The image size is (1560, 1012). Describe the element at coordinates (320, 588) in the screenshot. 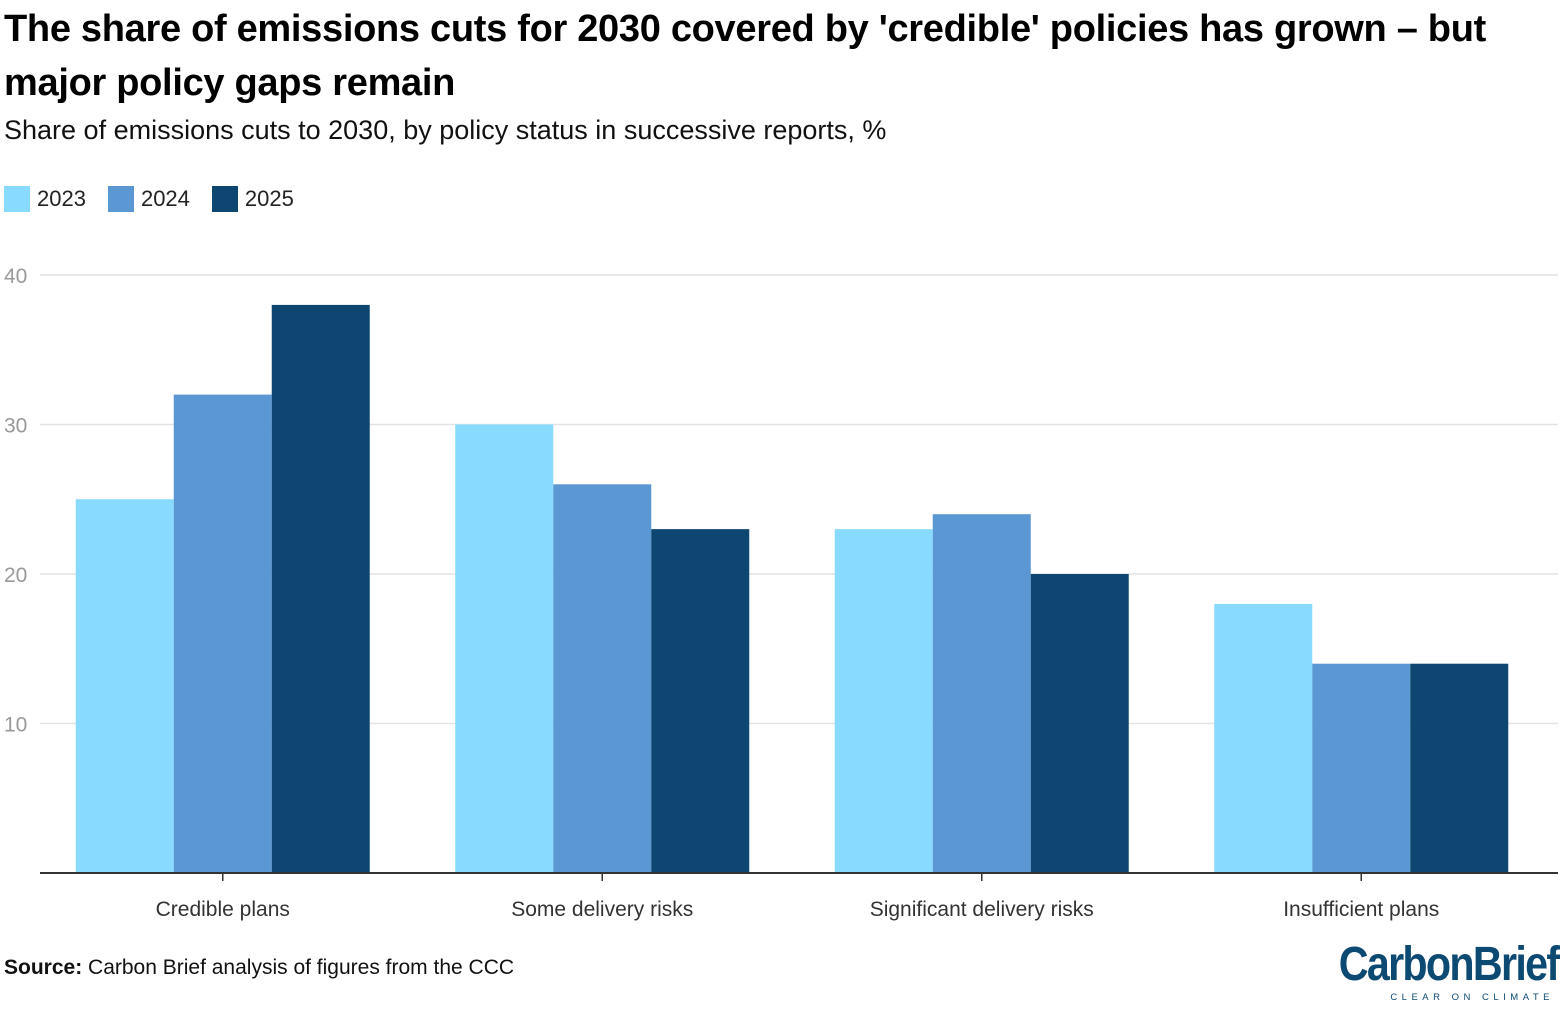

I see `bar-2025-credible-plans` at that location.